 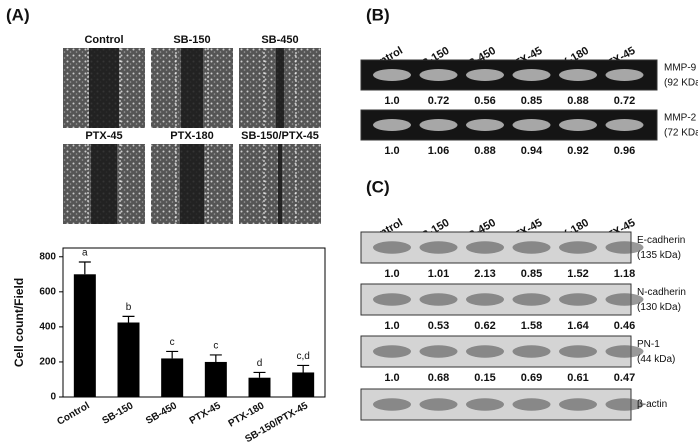 I want to click on annotation: b, so click(x=129, y=307).